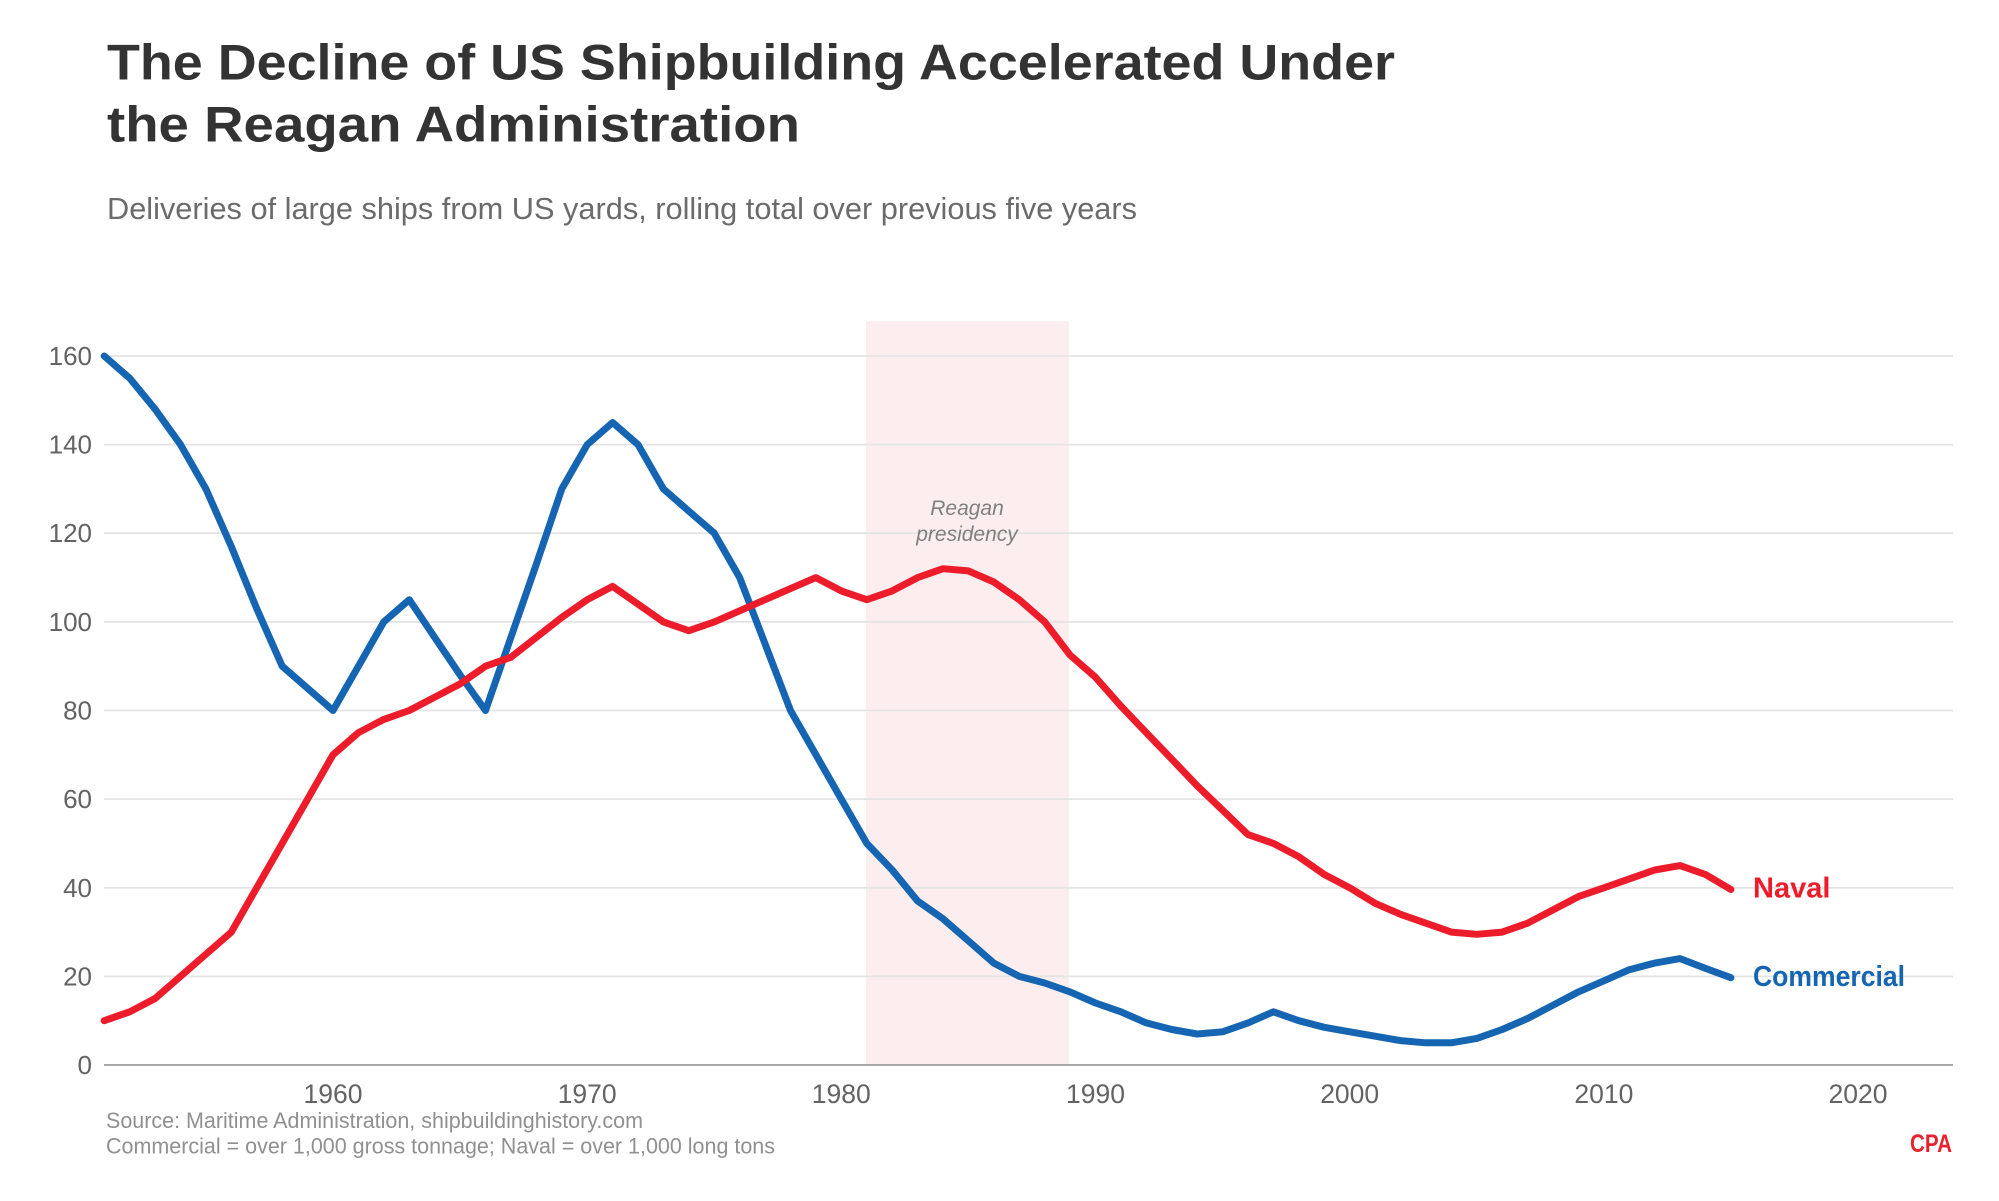  What do you see at coordinates (70, 356) in the screenshot?
I see `svg-text: 160` at bounding box center [70, 356].